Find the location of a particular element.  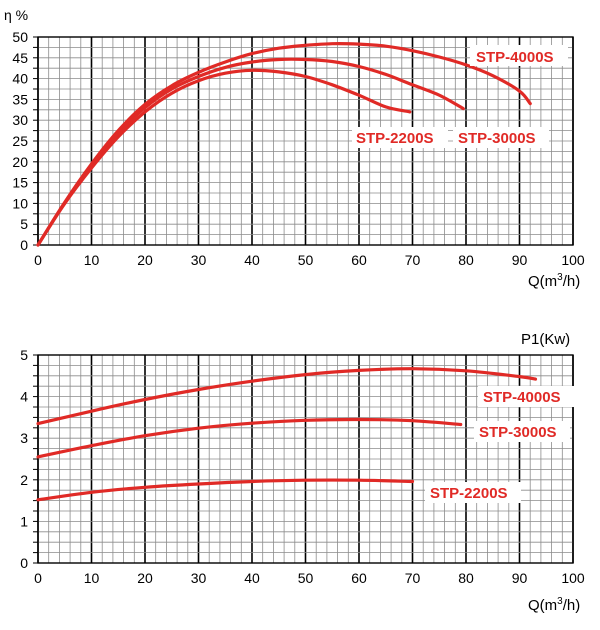

series-label-stp-4000s-pow: STP-4000S is located at coordinates (526, 396).